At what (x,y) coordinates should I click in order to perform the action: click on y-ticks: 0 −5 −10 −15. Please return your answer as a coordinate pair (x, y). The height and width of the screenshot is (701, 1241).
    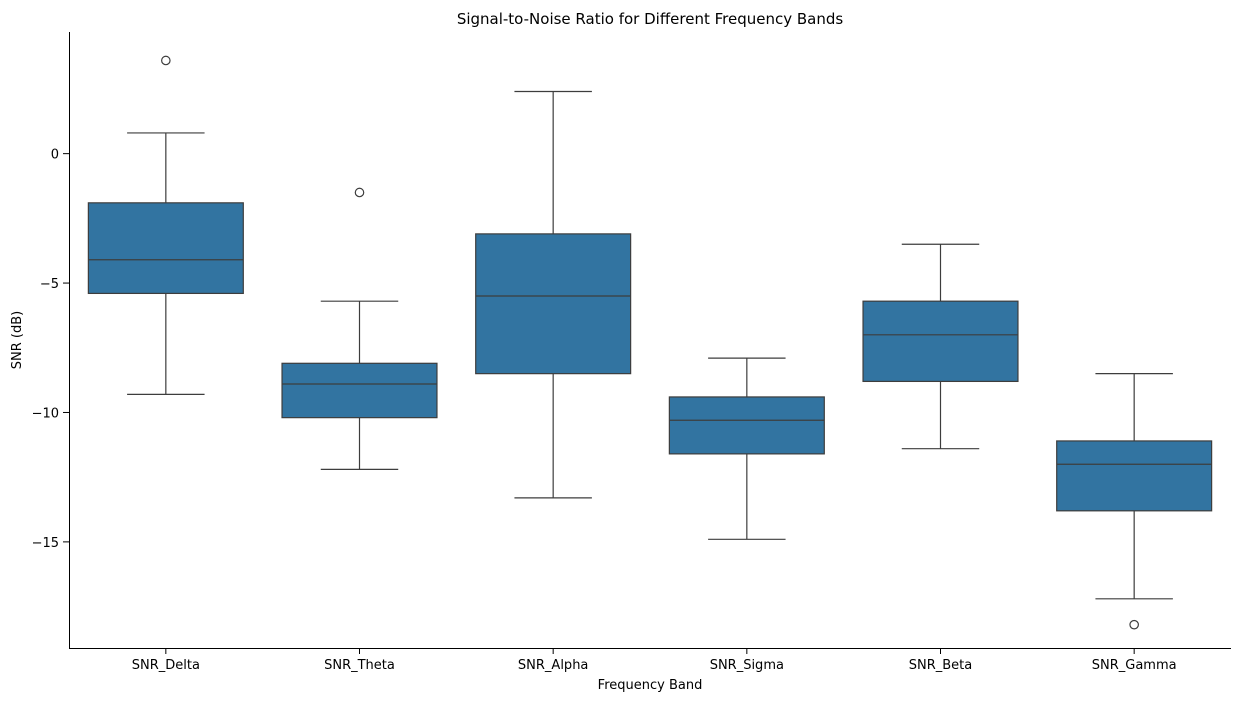
    Looking at the image, I should click on (50, 349).